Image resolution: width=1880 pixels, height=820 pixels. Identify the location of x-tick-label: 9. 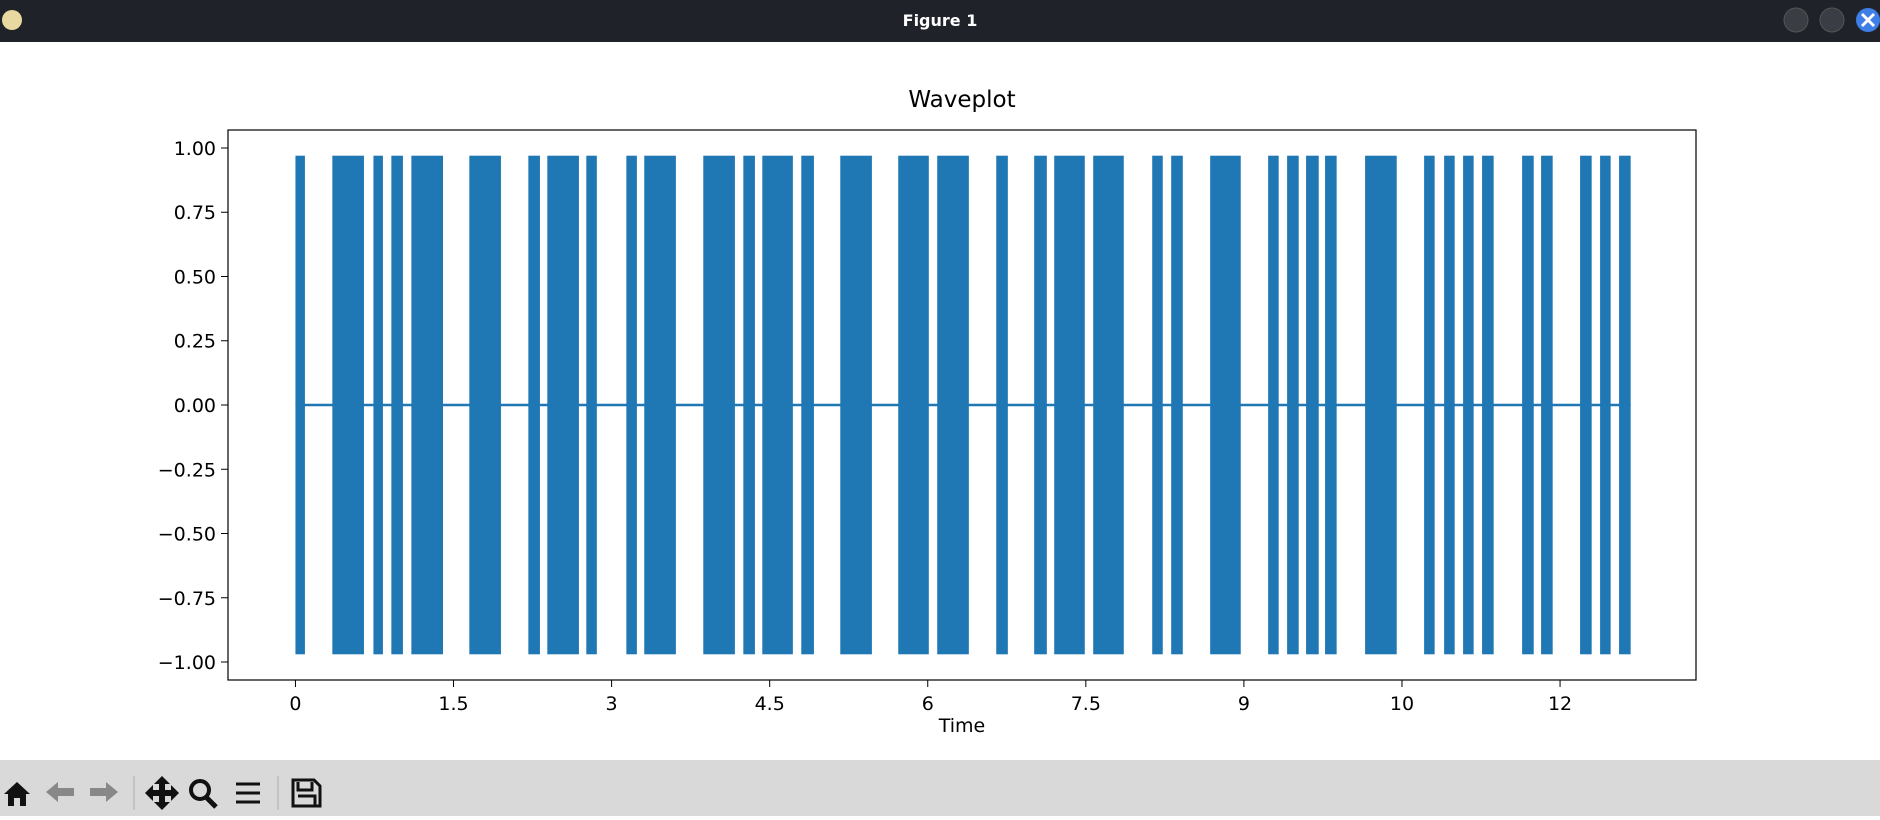
(1244, 704).